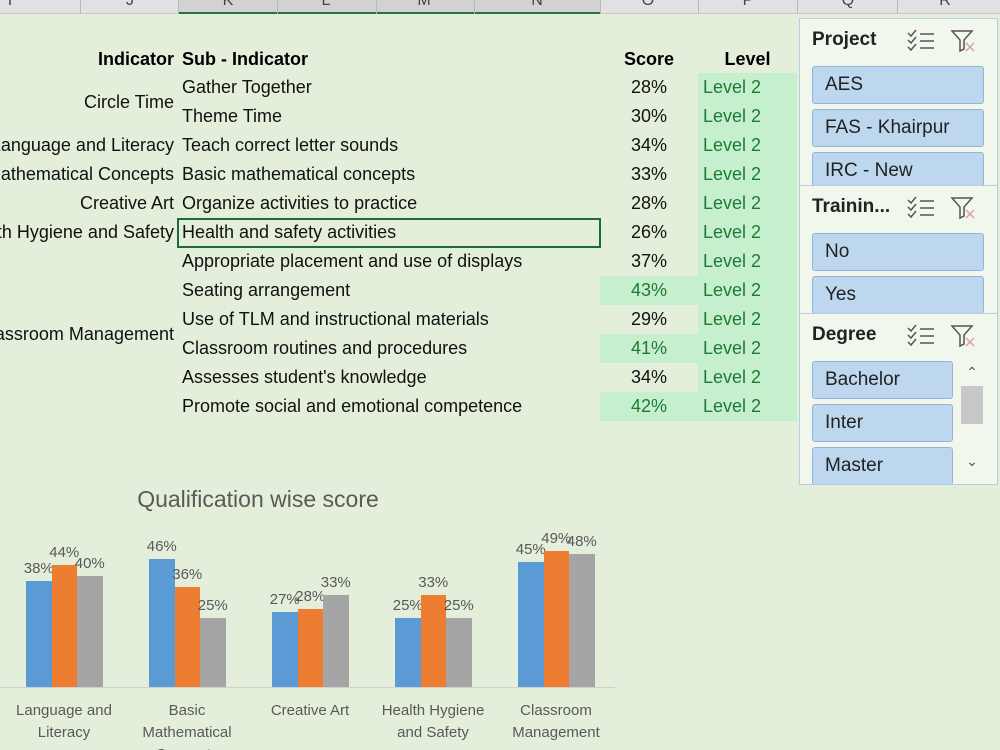  What do you see at coordinates (299, 174) in the screenshot?
I see `sub-indicator-cell: Basic mathematical concepts` at bounding box center [299, 174].